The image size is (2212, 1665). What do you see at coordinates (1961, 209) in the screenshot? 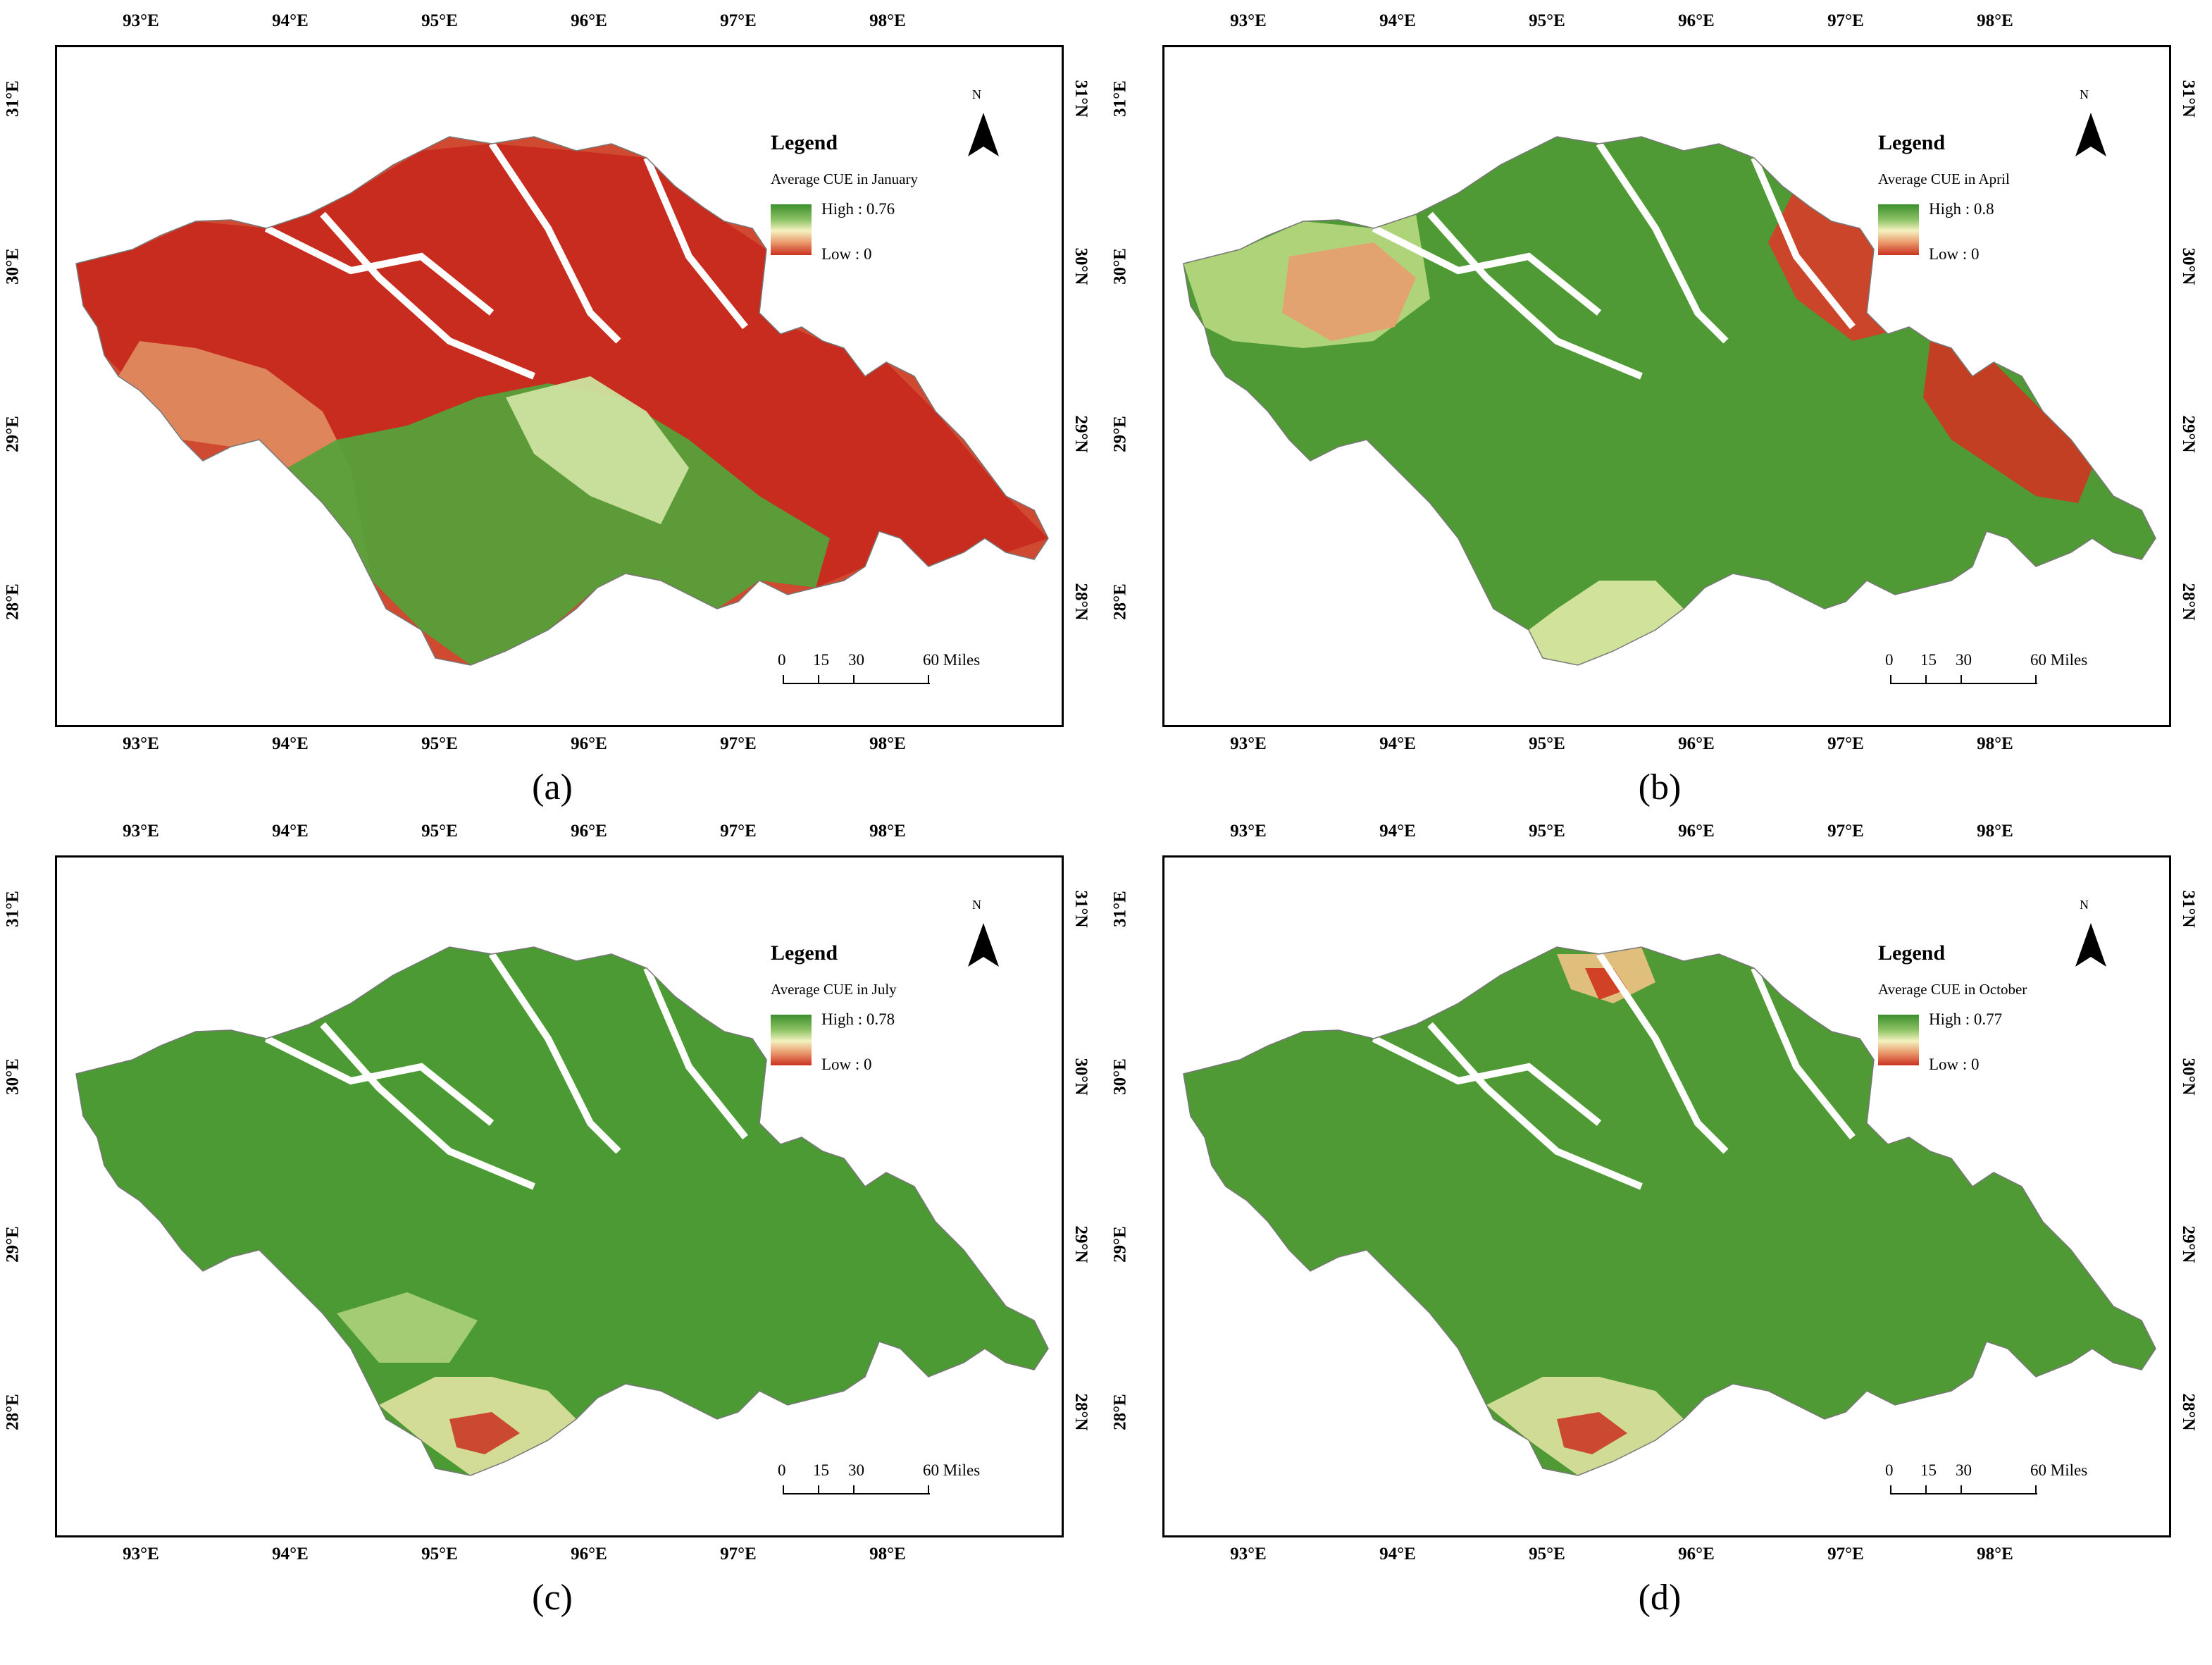
I see `legend-high-label: High : 0.8` at bounding box center [1961, 209].